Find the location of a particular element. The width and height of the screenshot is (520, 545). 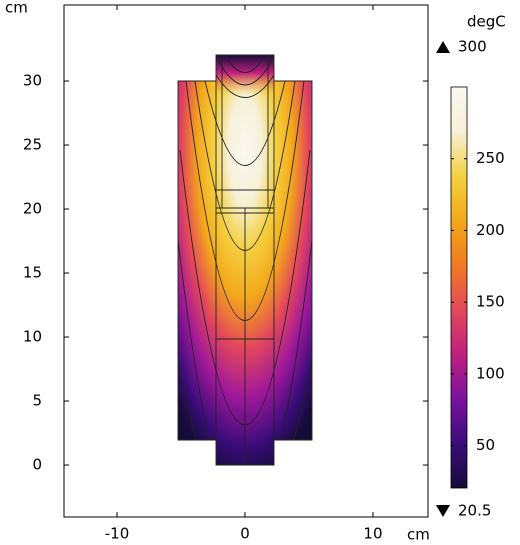

colorbar-tick-label: 100 is located at coordinates (490, 373).